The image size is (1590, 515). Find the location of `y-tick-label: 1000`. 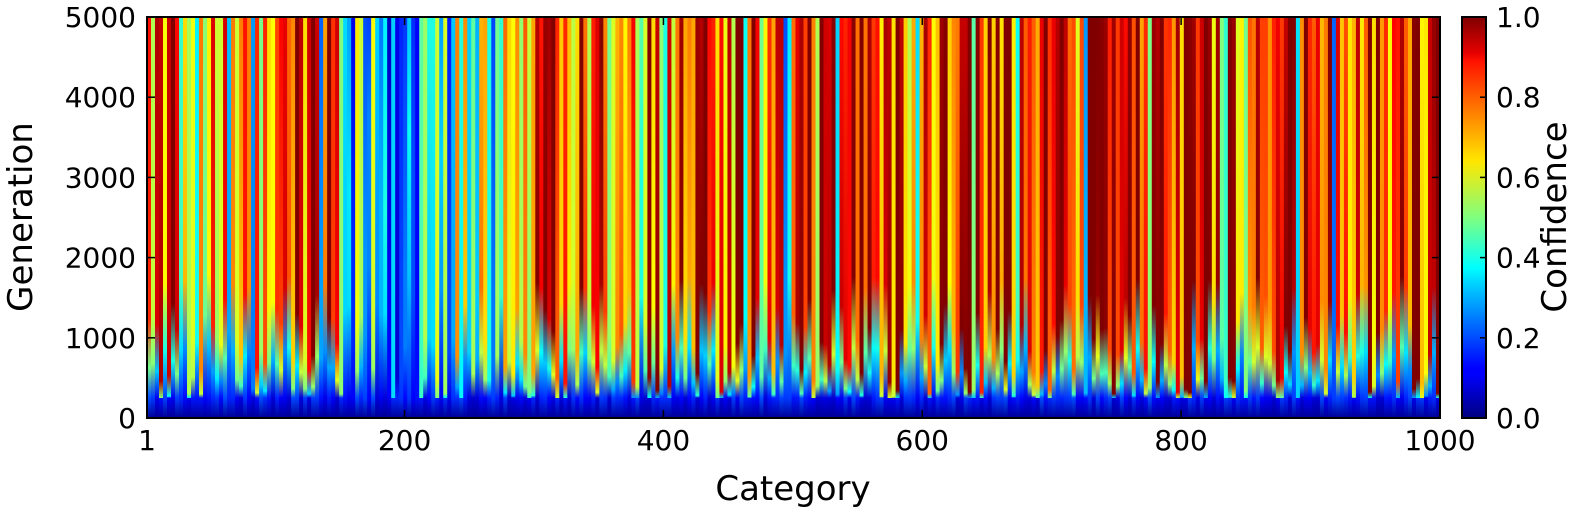

y-tick-label: 1000 is located at coordinates (100, 338).